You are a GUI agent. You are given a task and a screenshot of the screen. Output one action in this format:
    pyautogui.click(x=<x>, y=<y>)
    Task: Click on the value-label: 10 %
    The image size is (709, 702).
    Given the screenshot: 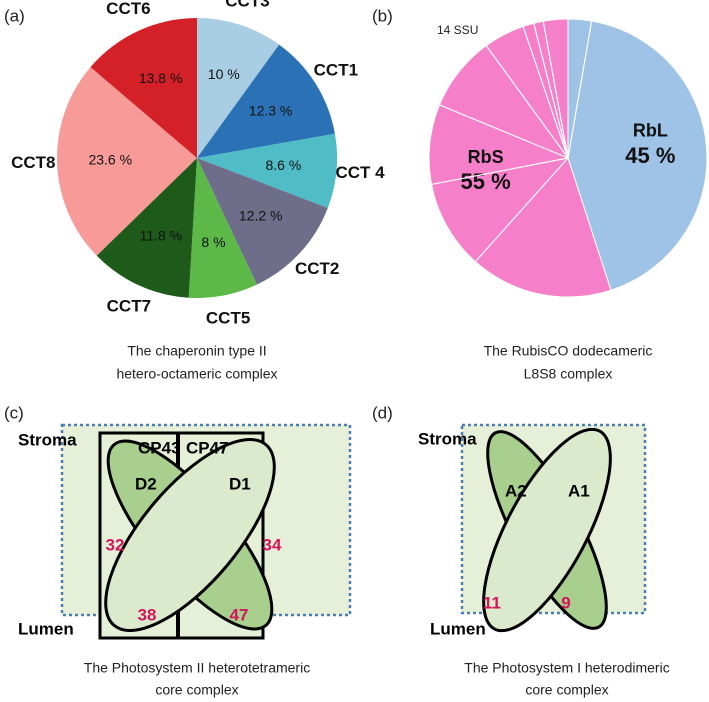 What is the action you would take?
    pyautogui.click(x=224, y=74)
    